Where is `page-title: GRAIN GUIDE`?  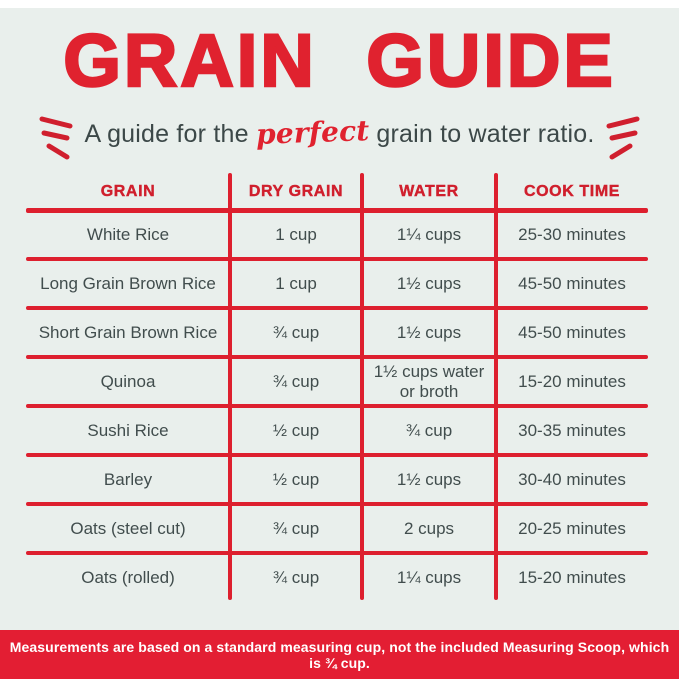
page-title: GRAIN GUIDE is located at coordinates (339, 60).